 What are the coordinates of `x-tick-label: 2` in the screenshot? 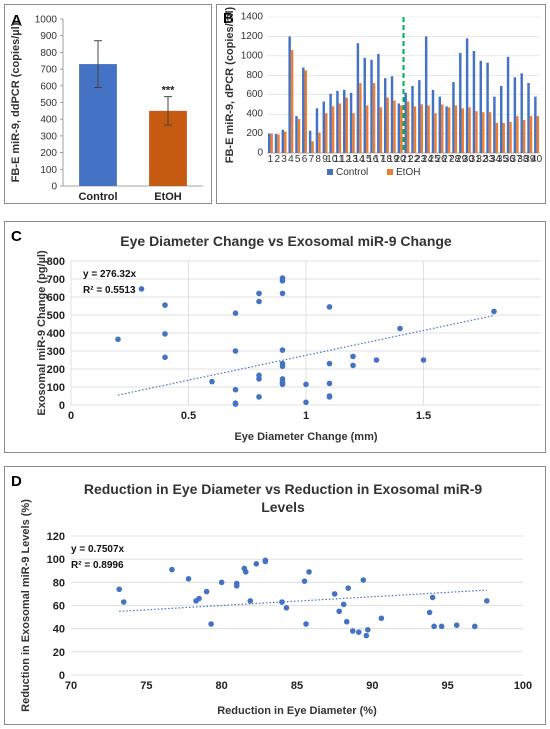 It's located at (277, 159).